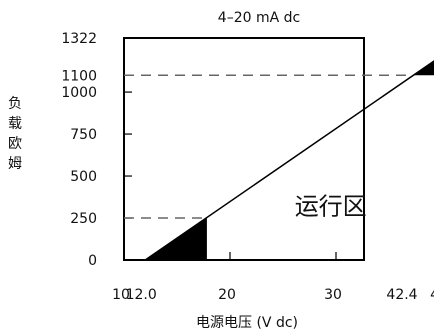 This screenshot has width=434, height=333. I want to click on x-tick-label-20: 20, so click(227, 295).